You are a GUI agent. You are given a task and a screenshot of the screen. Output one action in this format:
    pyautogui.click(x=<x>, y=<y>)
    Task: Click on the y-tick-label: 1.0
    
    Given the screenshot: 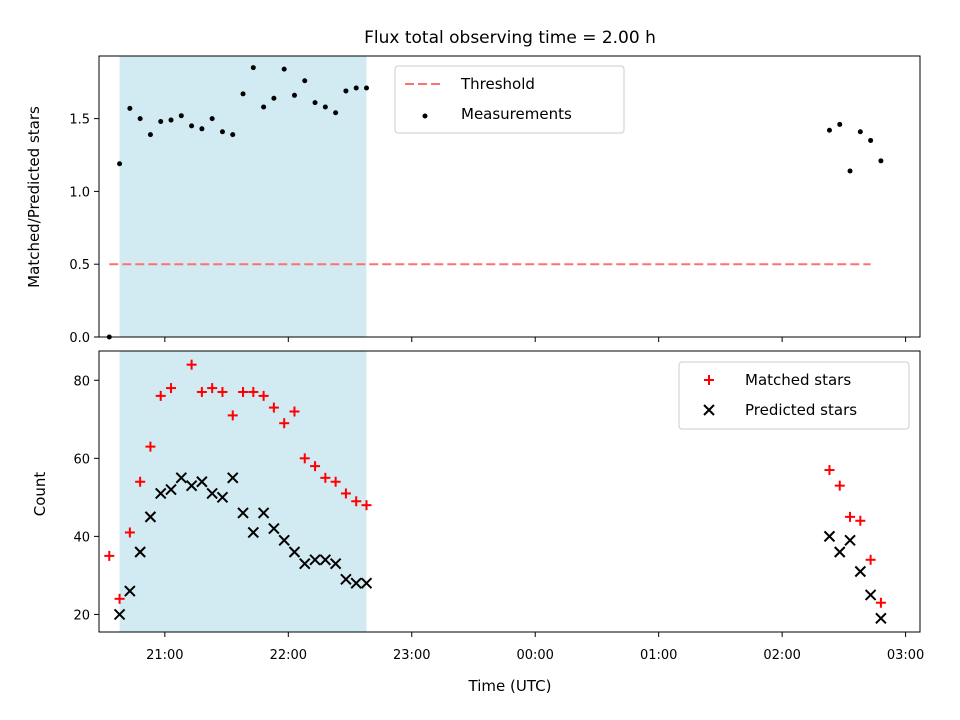 What is the action you would take?
    pyautogui.click(x=79, y=192)
    